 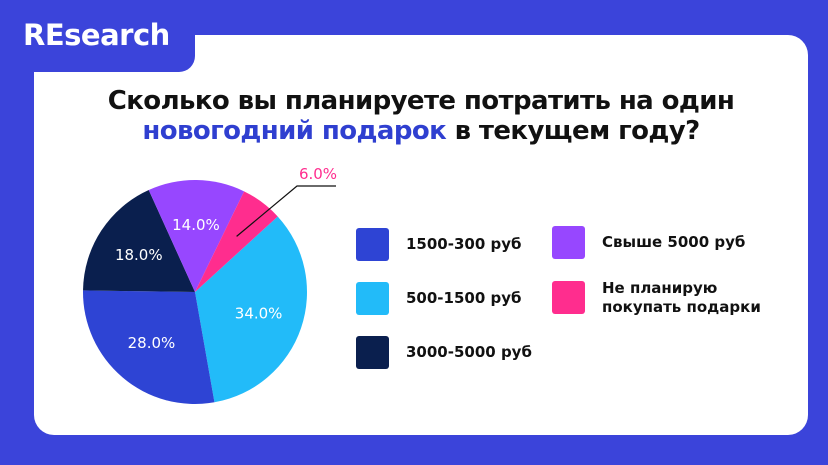 What do you see at coordinates (681, 307) in the screenshot?
I see `legend-label-line2: покупать подарки` at bounding box center [681, 307].